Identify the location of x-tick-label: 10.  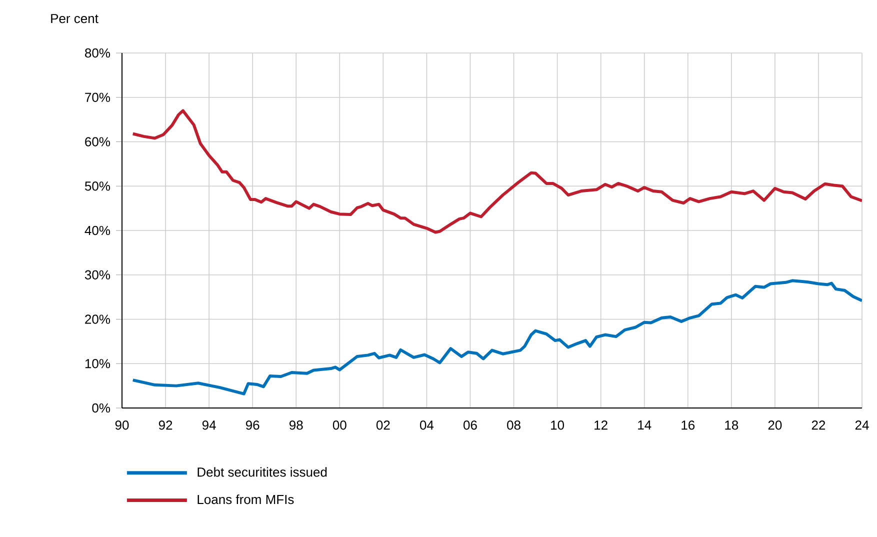
(557, 425).